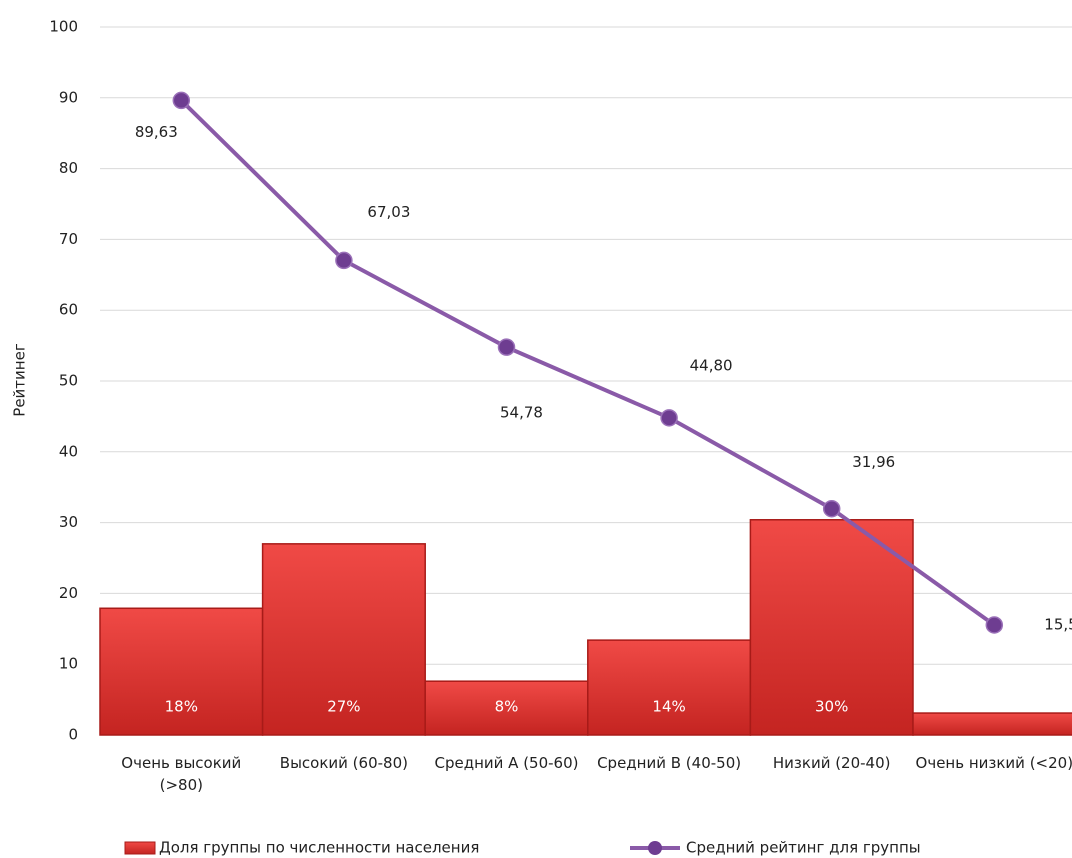 The image size is (1072, 858). What do you see at coordinates (63, 27) in the screenshot?
I see `y-tick-label: 100` at bounding box center [63, 27].